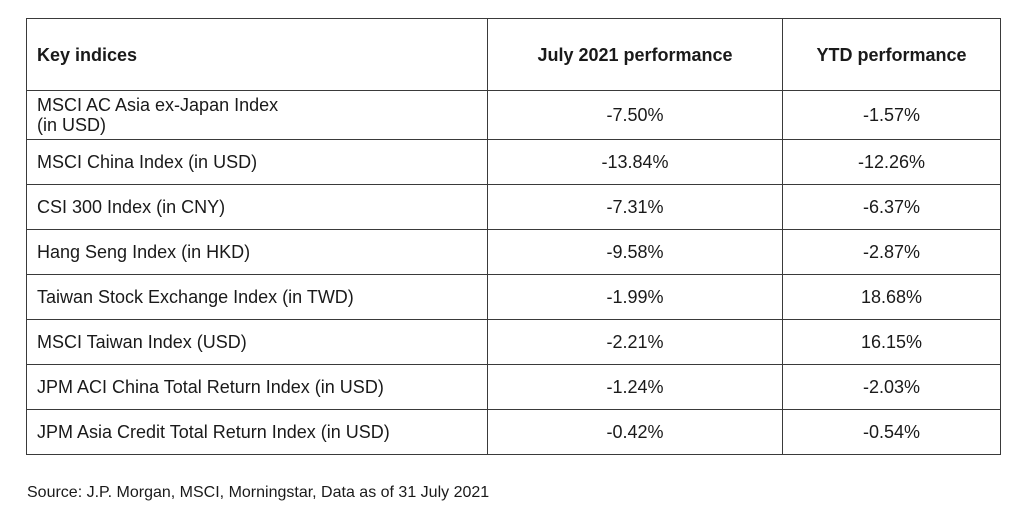 This screenshot has width=1024, height=517. Describe the element at coordinates (257, 297) in the screenshot. I see `index-name-cell: Taiwan Stock Exchange Index (in TWD)` at that location.